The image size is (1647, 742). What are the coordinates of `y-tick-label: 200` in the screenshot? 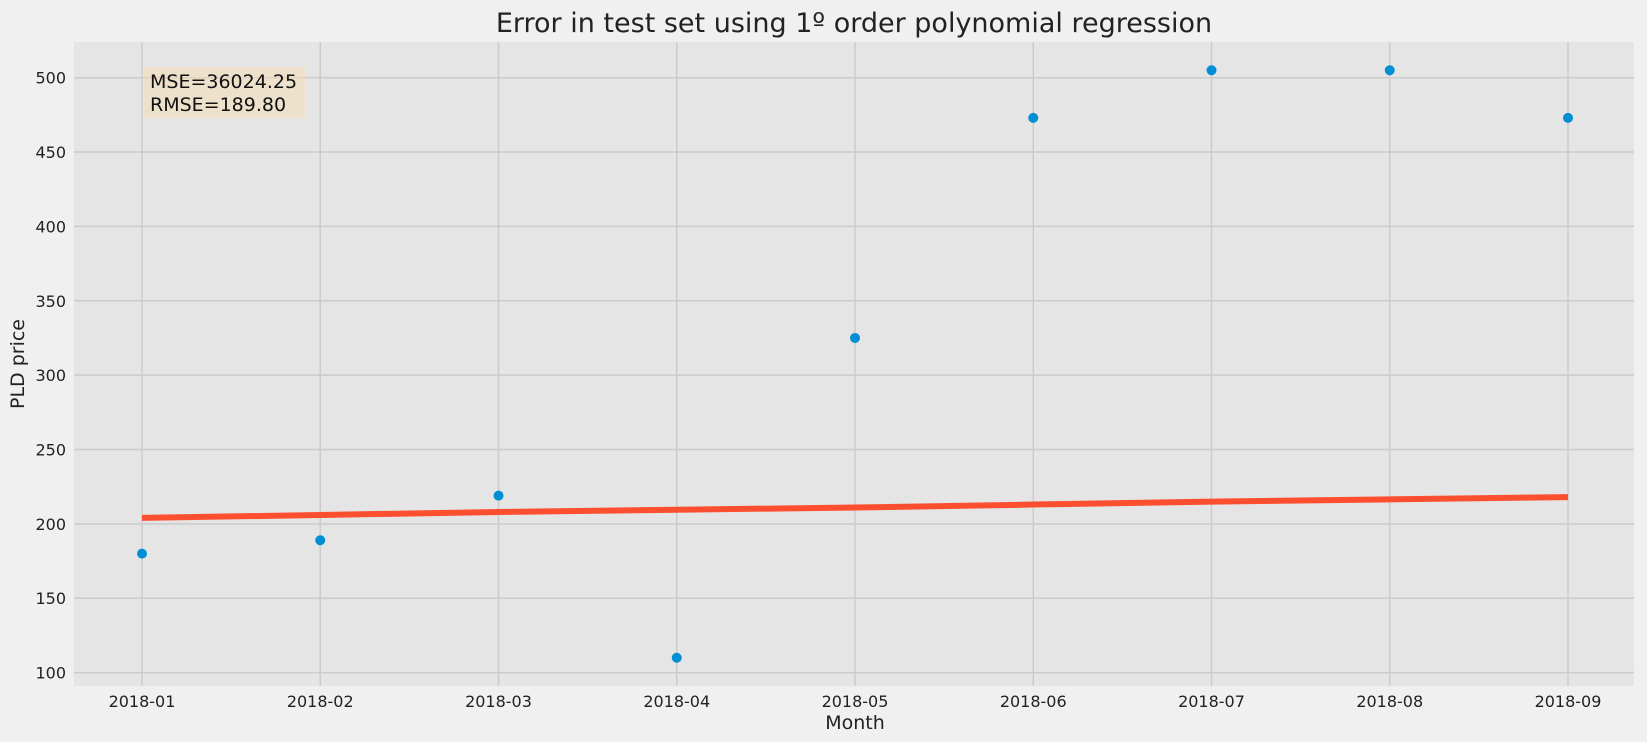 It's located at (50, 524).